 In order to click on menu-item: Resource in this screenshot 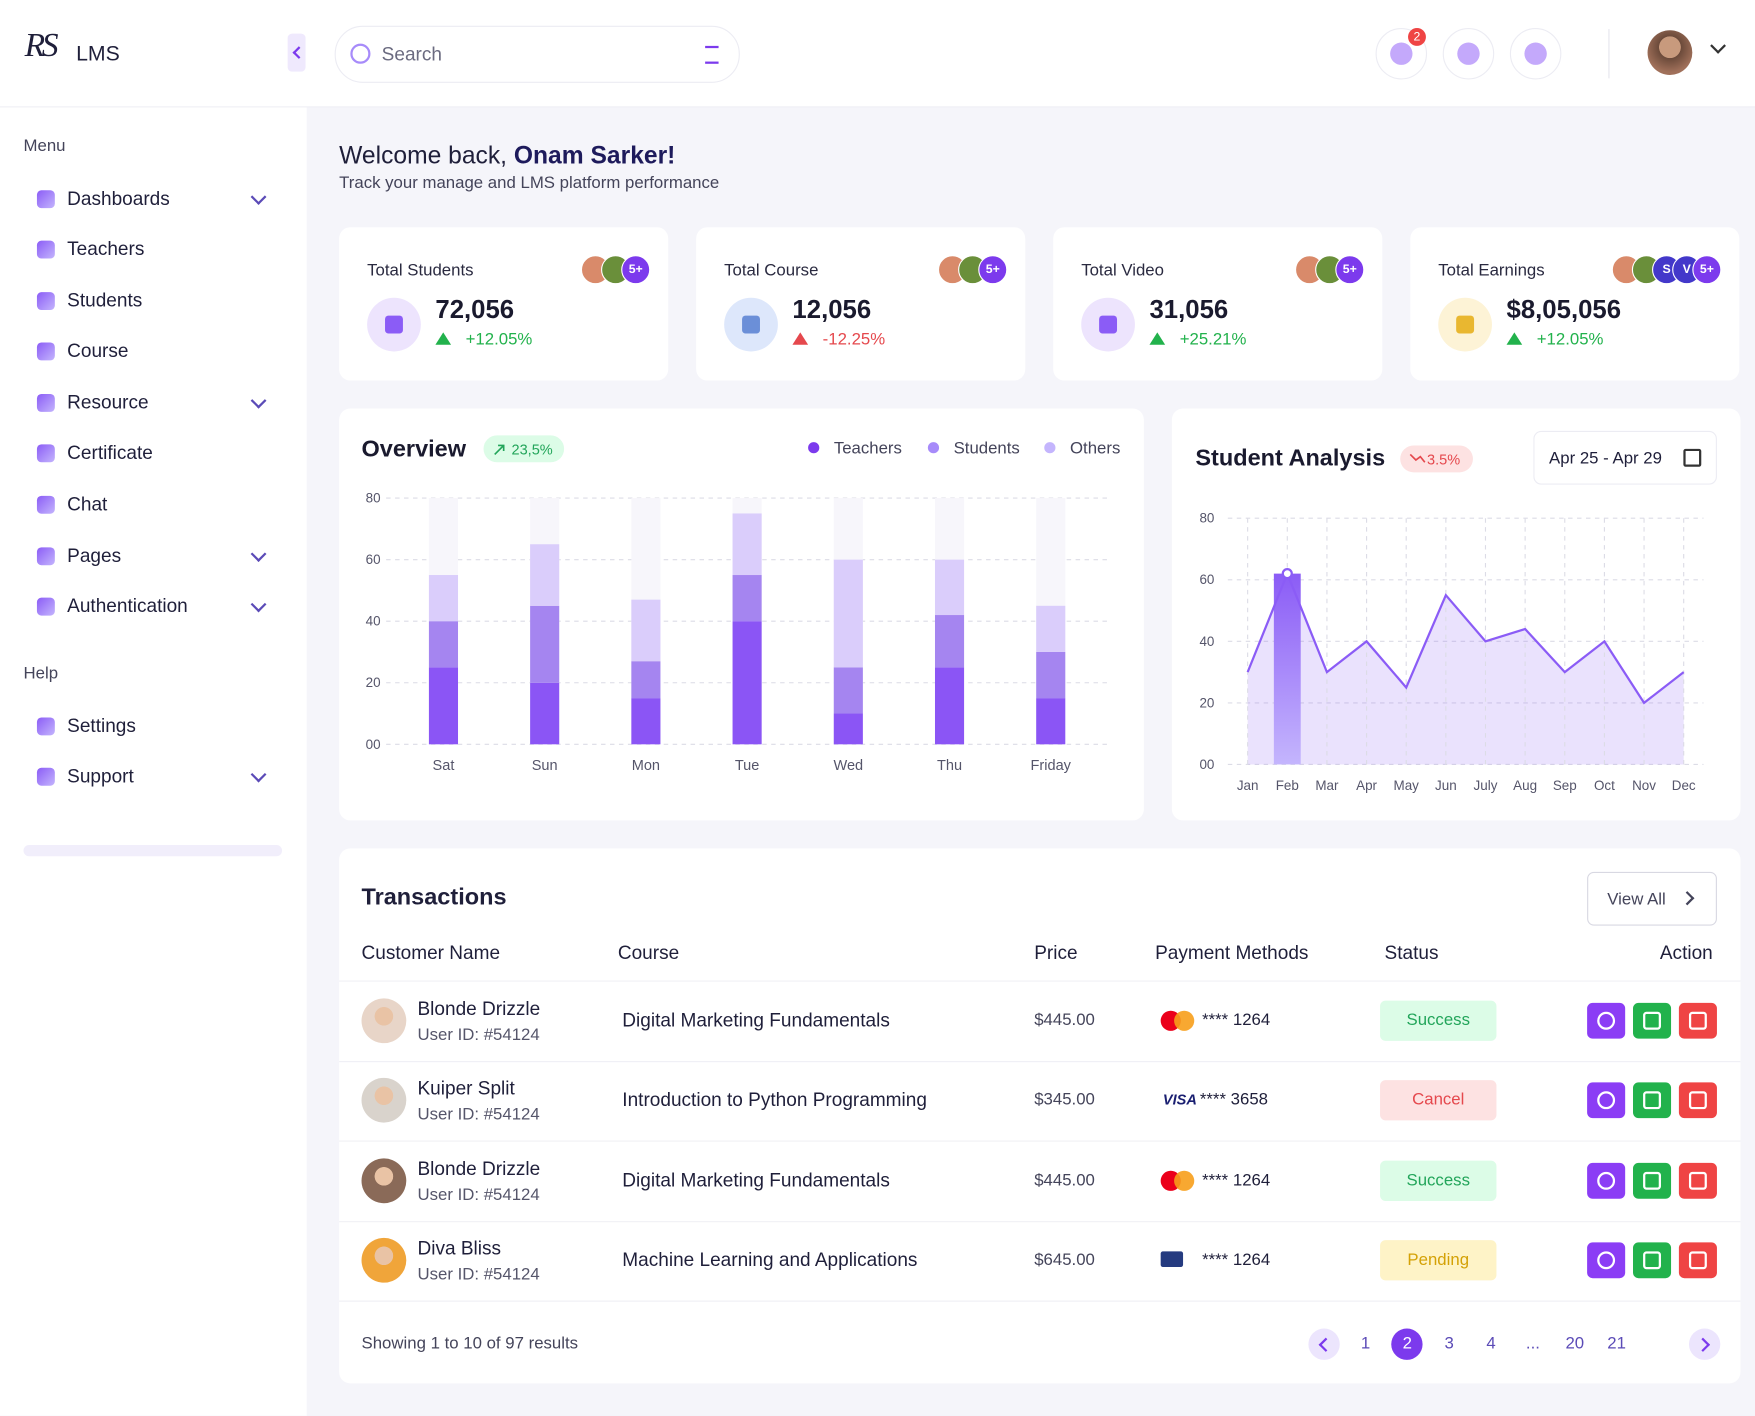, I will do `click(92, 403)`.